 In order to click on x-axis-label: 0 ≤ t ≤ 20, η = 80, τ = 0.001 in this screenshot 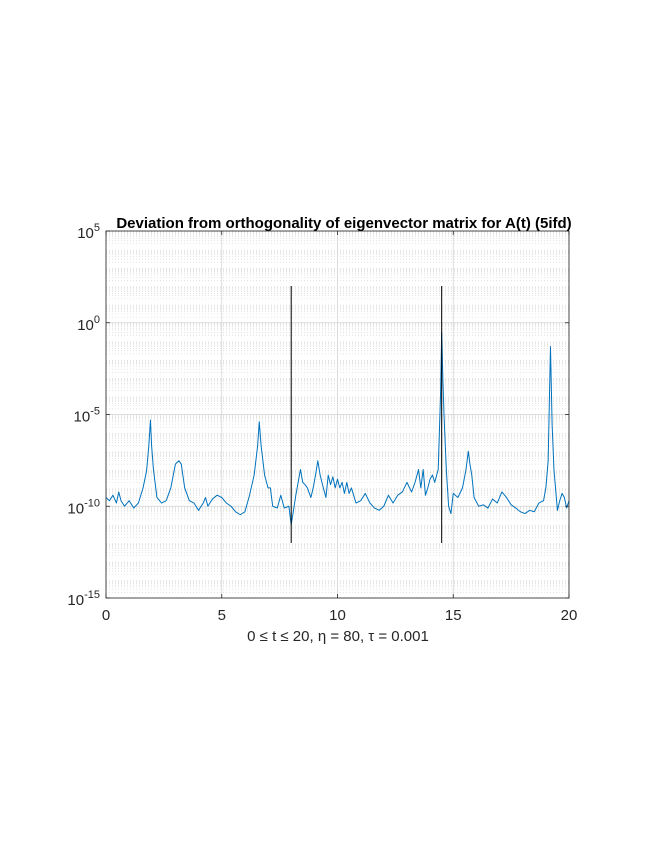, I will do `click(338, 636)`.